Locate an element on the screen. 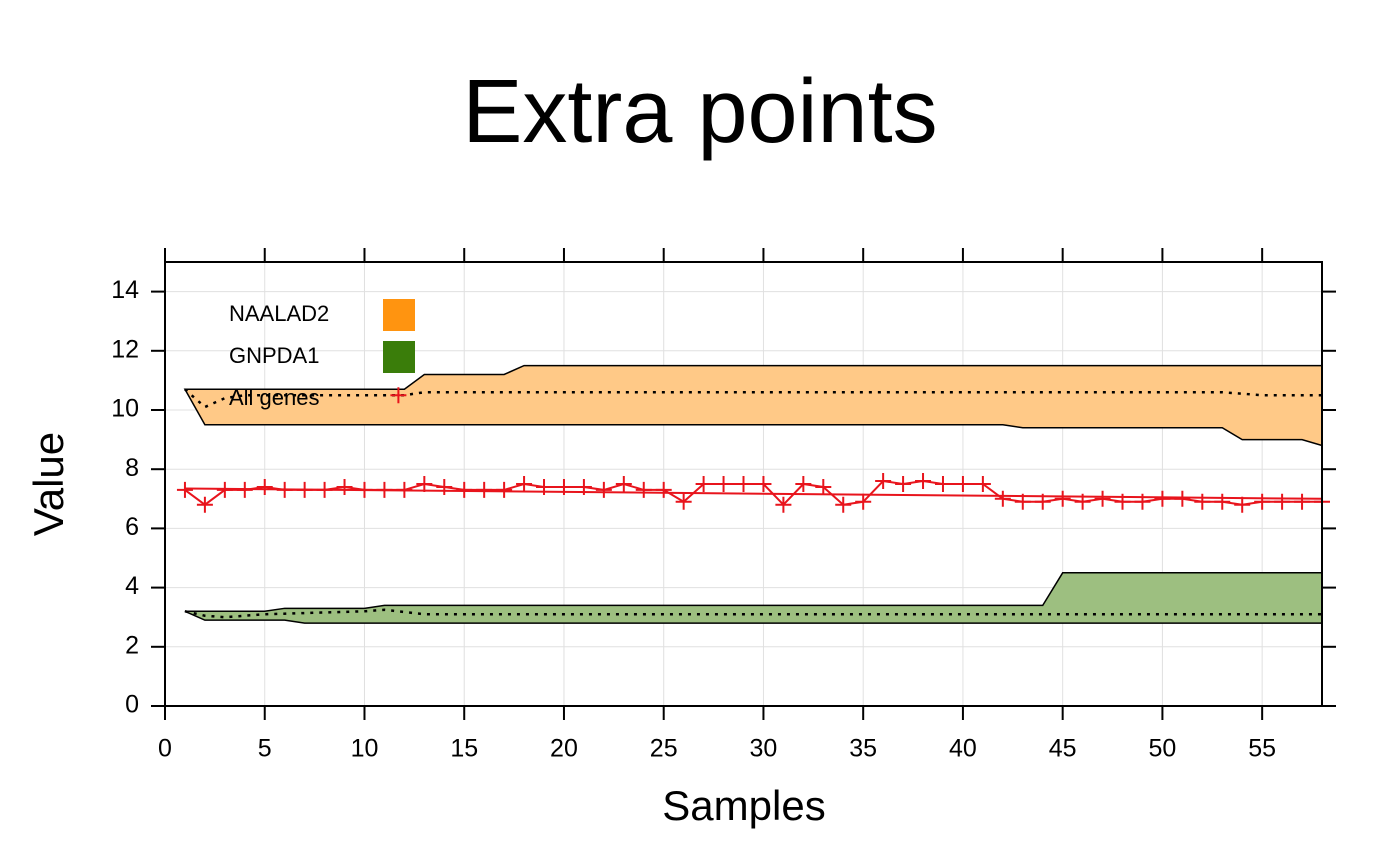 The image size is (1400, 866). y-tick-label: 12 is located at coordinates (125, 349).